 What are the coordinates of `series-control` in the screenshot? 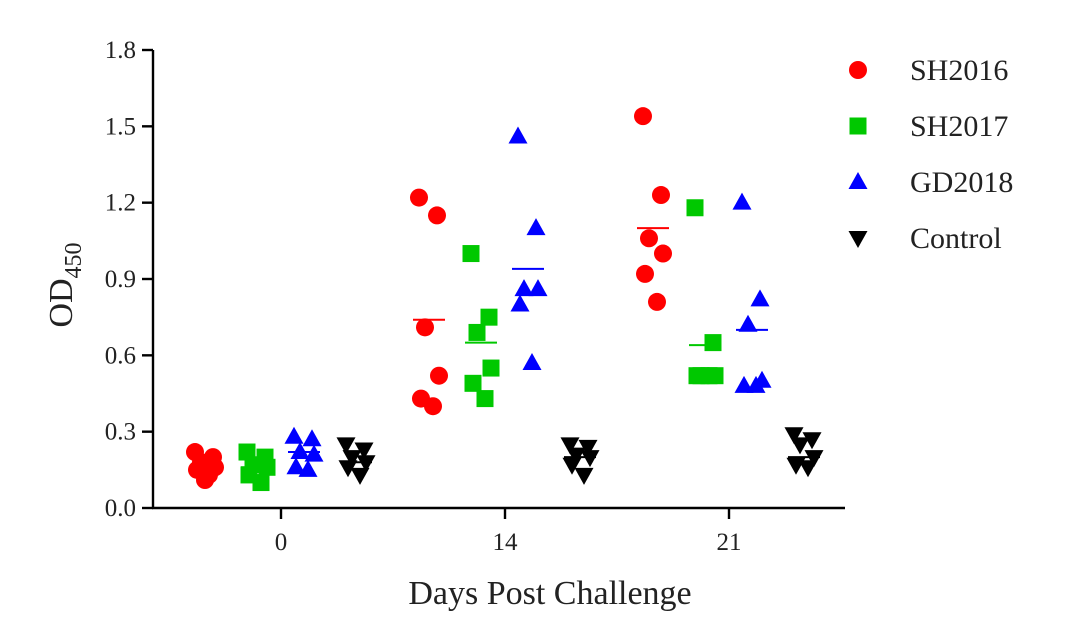 It's located at (580, 456).